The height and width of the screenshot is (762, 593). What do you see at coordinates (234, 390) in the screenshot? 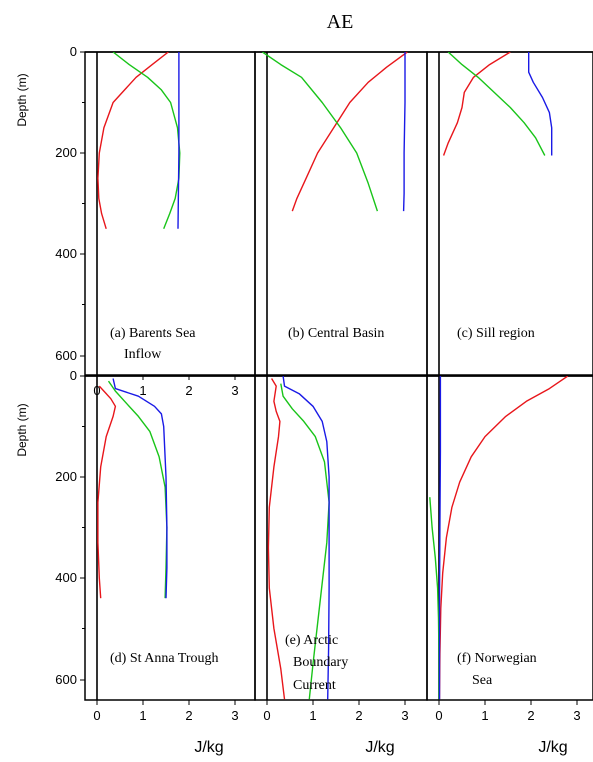
I see `x-tick-label-a-3: 3` at bounding box center [234, 390].